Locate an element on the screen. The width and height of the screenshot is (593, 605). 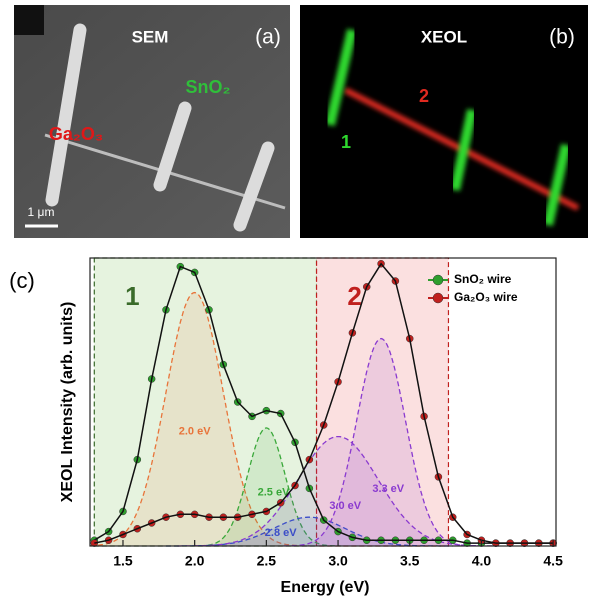
panel-title: SEM is located at coordinates (150, 36).